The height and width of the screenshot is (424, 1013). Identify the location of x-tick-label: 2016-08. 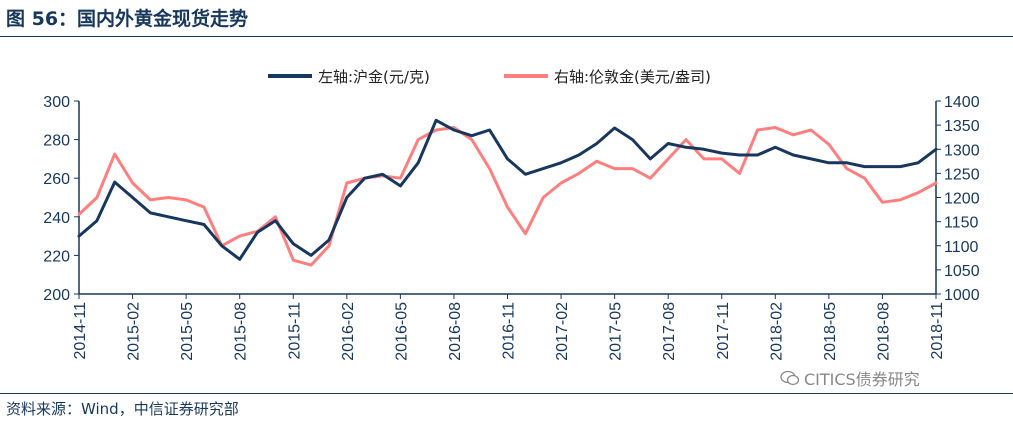
(455, 331).